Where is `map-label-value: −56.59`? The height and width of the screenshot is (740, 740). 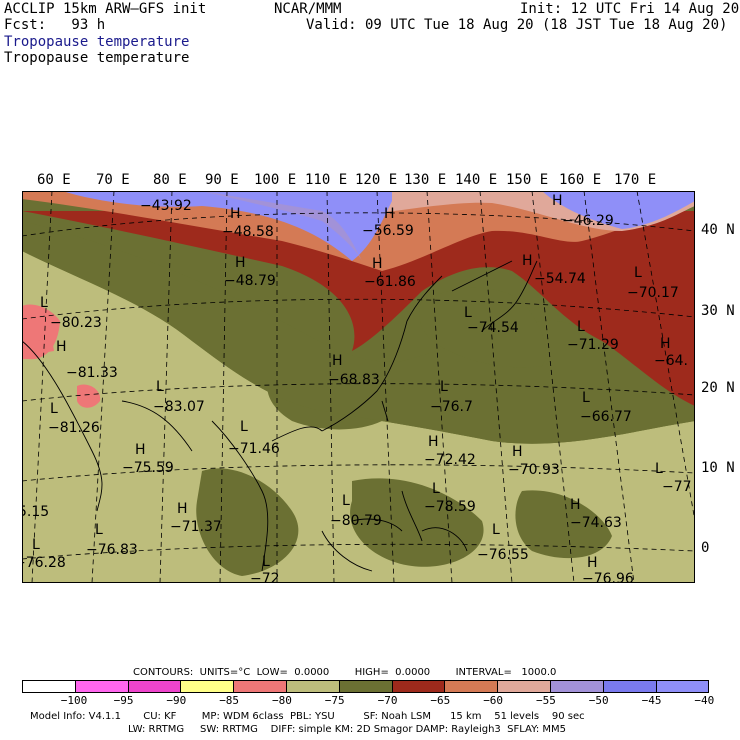
map-label-value: −56.59 is located at coordinates (388, 231).